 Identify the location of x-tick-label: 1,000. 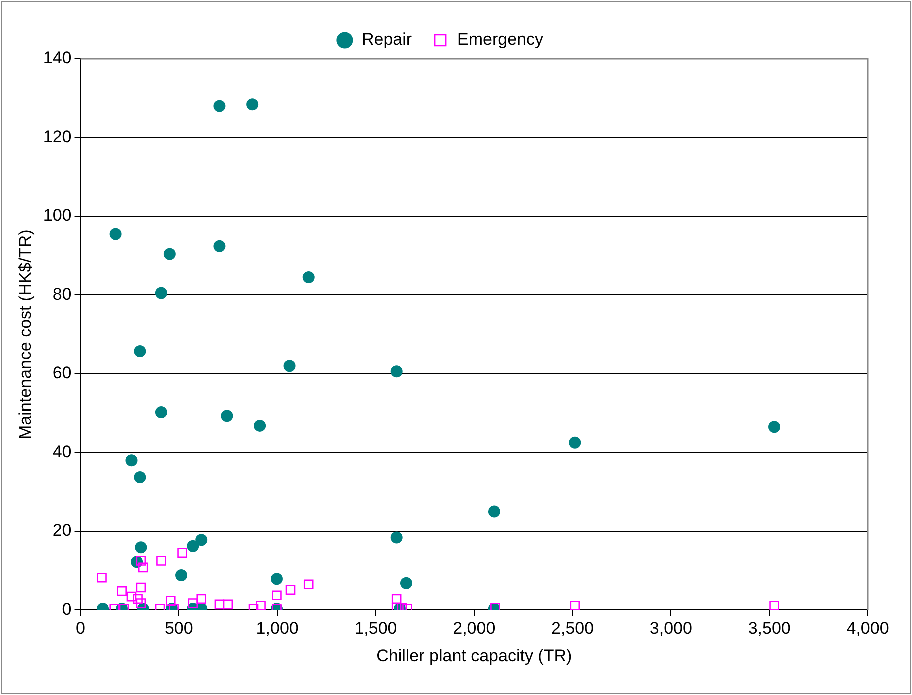
(277, 628).